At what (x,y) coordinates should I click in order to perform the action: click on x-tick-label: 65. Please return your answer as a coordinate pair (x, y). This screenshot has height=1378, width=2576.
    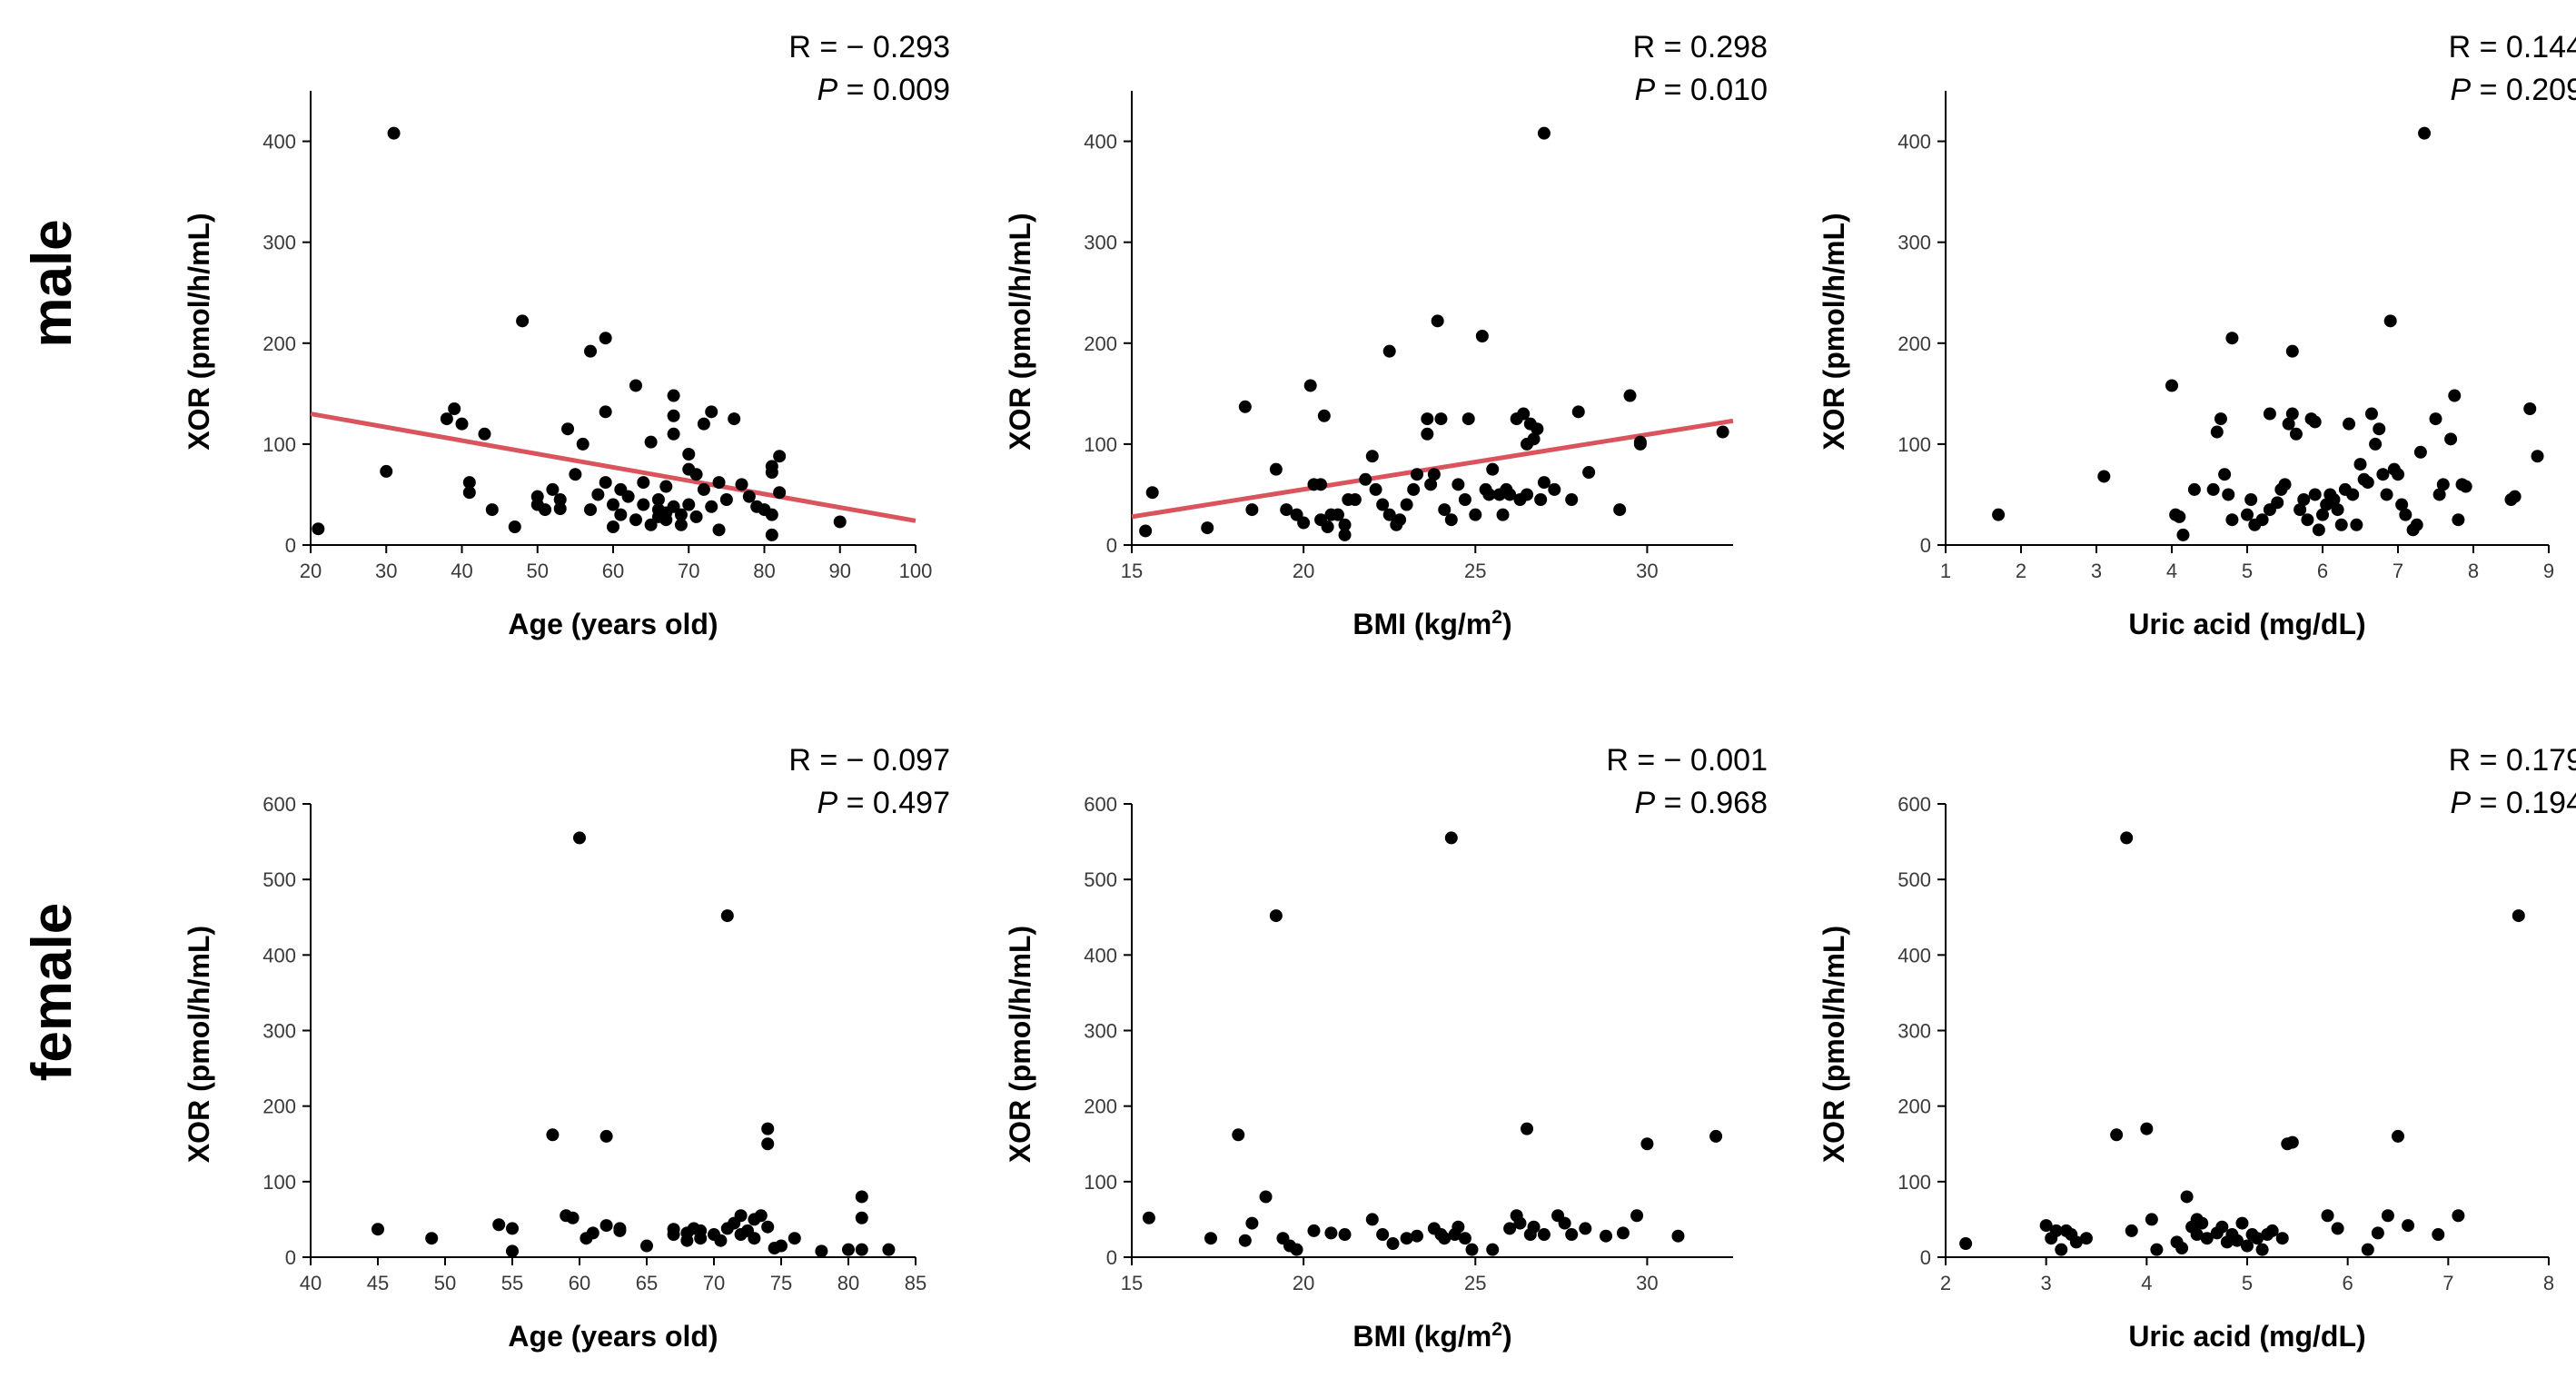
    Looking at the image, I should click on (647, 1283).